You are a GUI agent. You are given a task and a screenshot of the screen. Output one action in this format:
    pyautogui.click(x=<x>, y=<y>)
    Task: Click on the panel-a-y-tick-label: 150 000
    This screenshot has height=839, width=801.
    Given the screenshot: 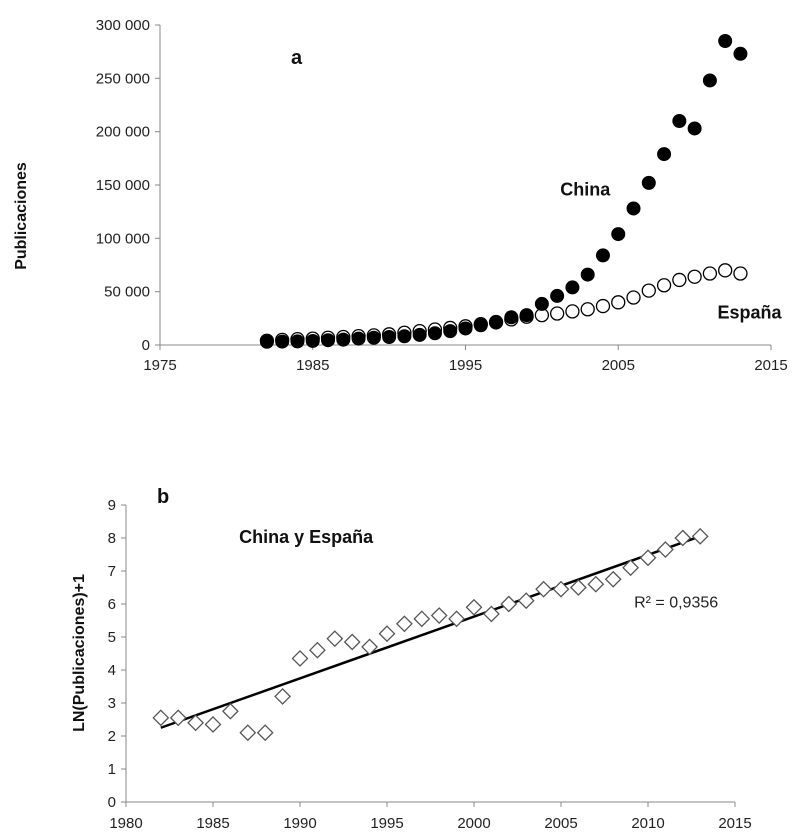 What is the action you would take?
    pyautogui.click(x=123, y=185)
    